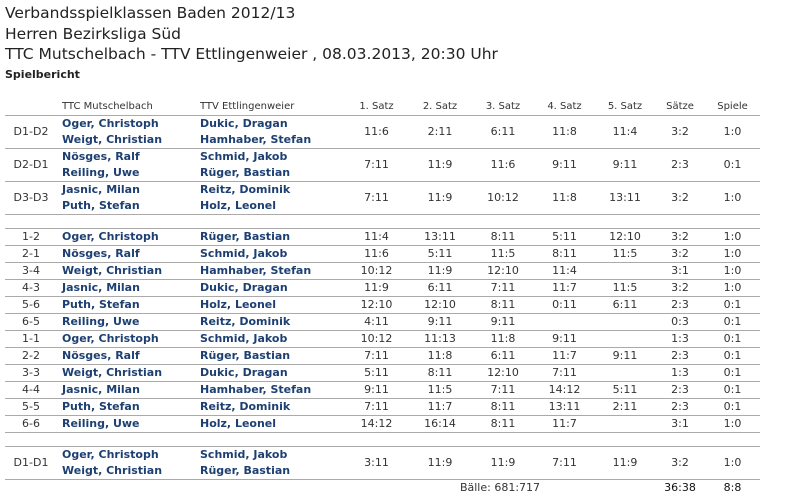  Describe the element at coordinates (376, 271) in the screenshot. I see `set-score: 10:12` at that location.